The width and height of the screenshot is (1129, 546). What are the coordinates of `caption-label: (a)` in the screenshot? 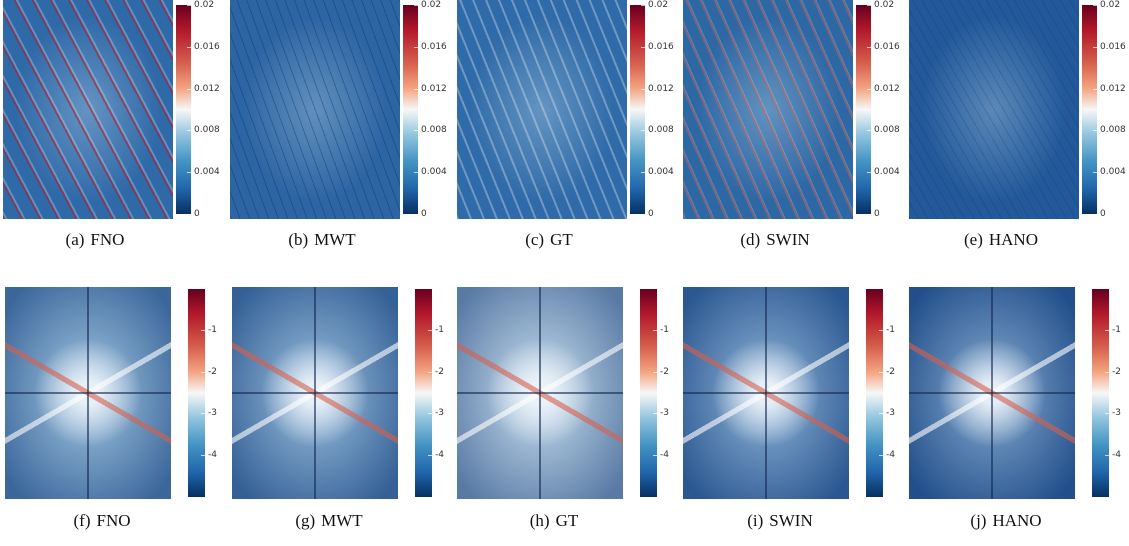 It's located at (75, 239).